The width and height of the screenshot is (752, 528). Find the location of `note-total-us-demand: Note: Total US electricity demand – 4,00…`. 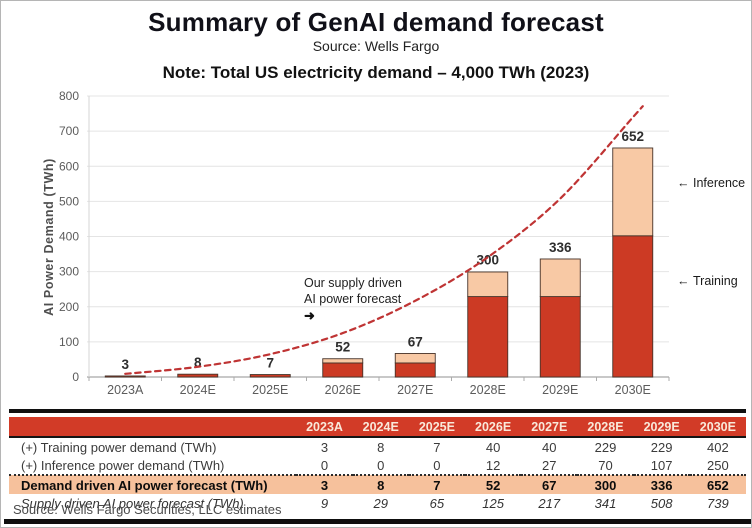

note-total-us-demand: Note: Total US electricity demand – 4,00… is located at coordinates (376, 72).